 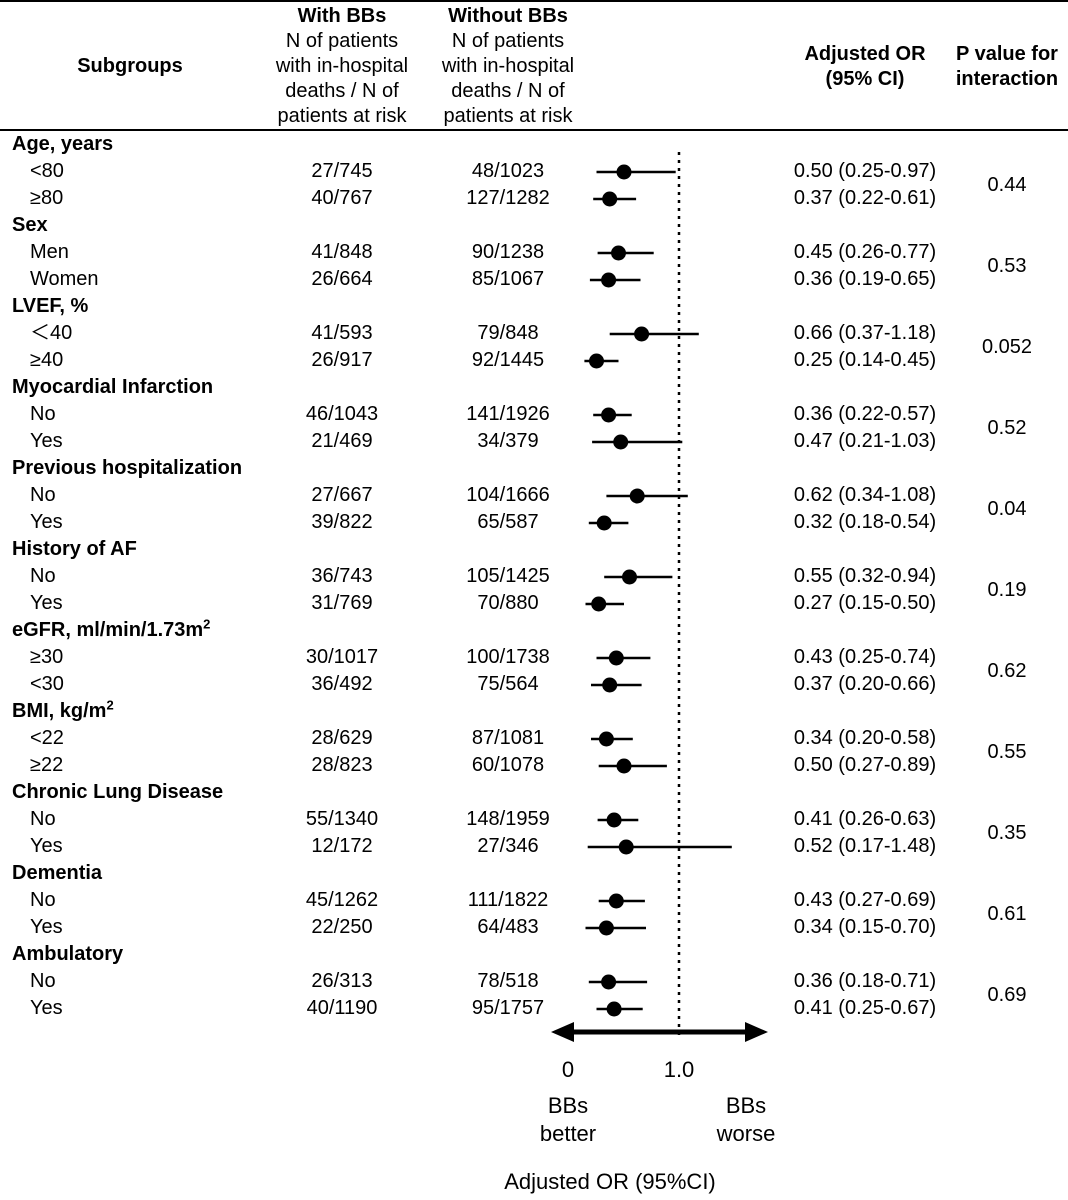 What do you see at coordinates (1007, 347) in the screenshot?
I see `p-interaction-value: 0.052` at bounding box center [1007, 347].